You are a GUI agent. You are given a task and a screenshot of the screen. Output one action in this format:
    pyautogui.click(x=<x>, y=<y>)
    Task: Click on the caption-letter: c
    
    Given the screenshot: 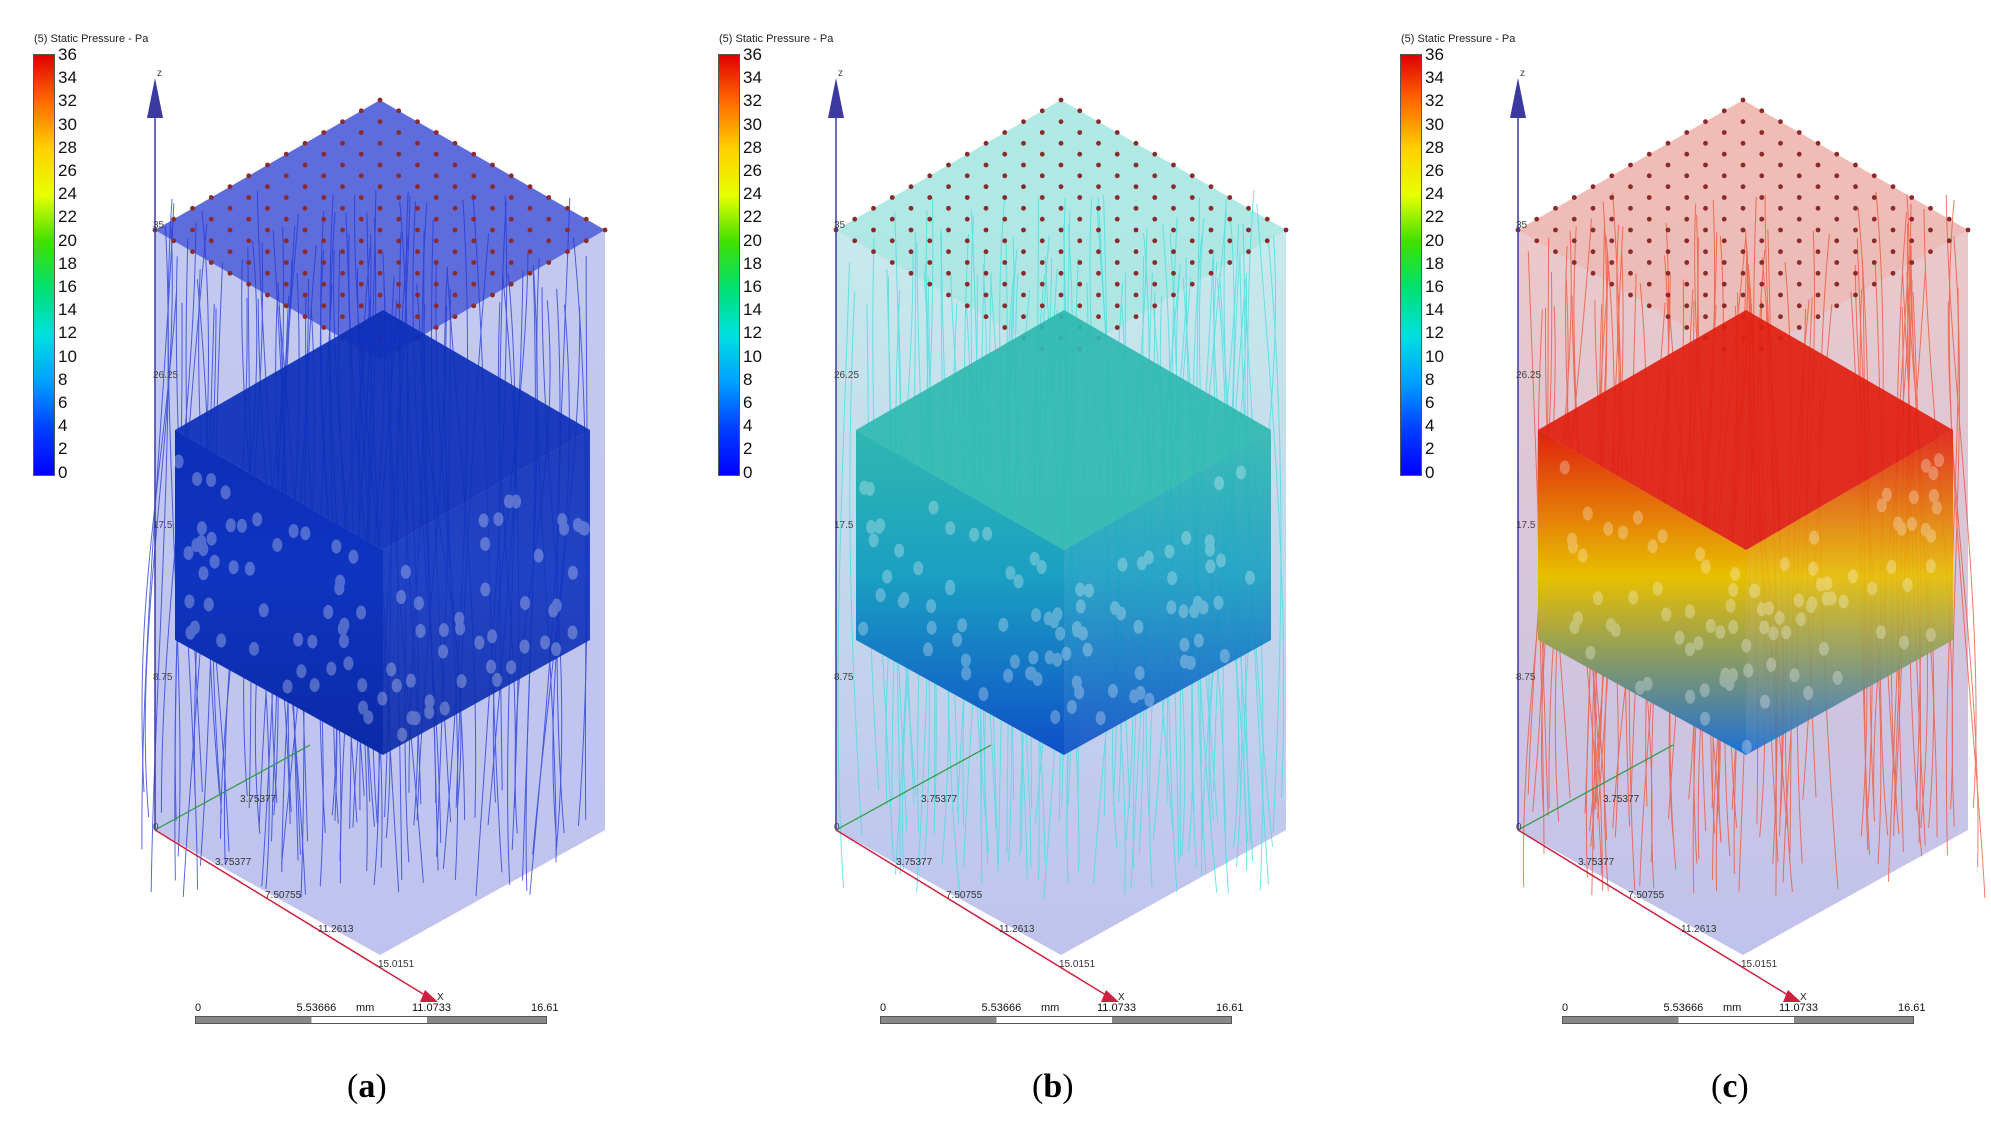 What is the action you would take?
    pyautogui.click(x=1730, y=1086)
    